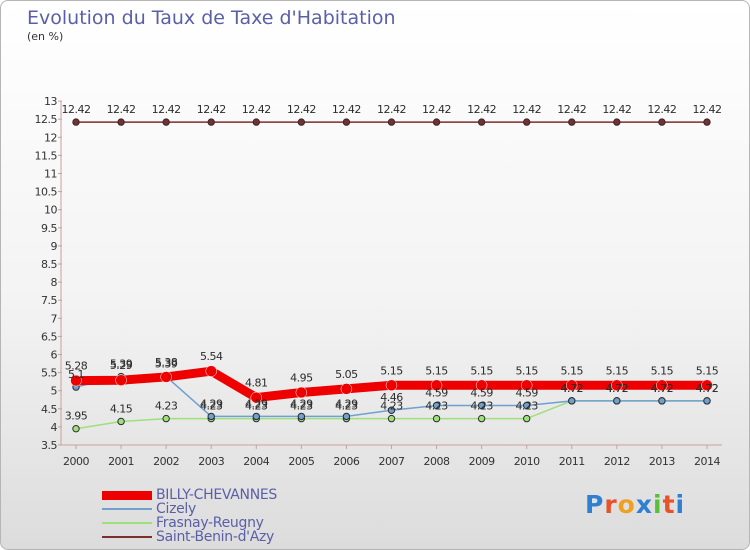  What do you see at coordinates (166, 364) in the screenshot?
I see `data-label-series-1: 5.39` at bounding box center [166, 364].